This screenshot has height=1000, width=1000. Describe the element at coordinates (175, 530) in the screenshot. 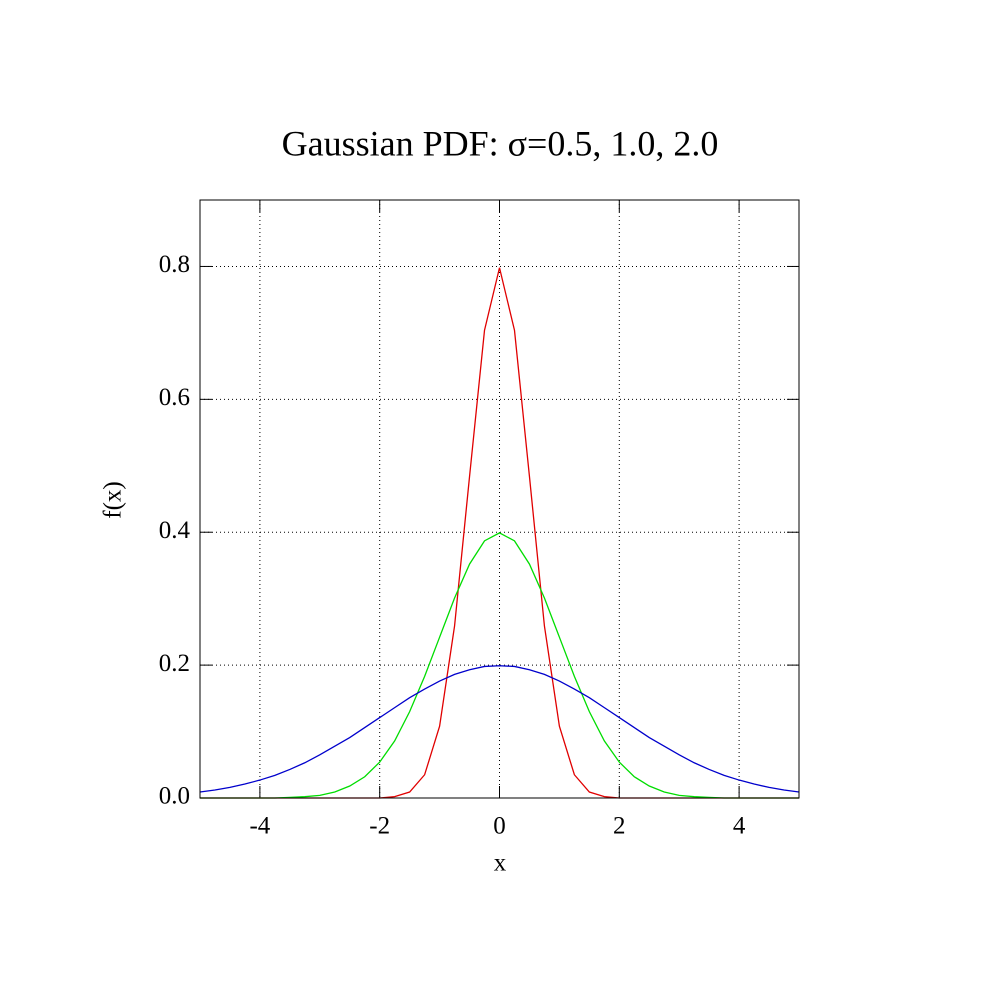

I see `y-tick-label: 0.4` at that location.